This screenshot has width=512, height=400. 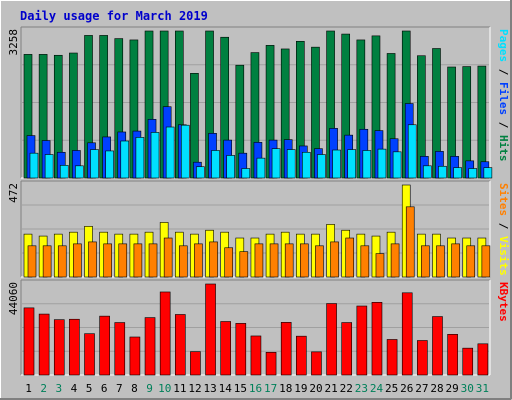 What do you see at coordinates (346, 388) in the screenshot?
I see `x-tick-day-22: 22` at bounding box center [346, 388].